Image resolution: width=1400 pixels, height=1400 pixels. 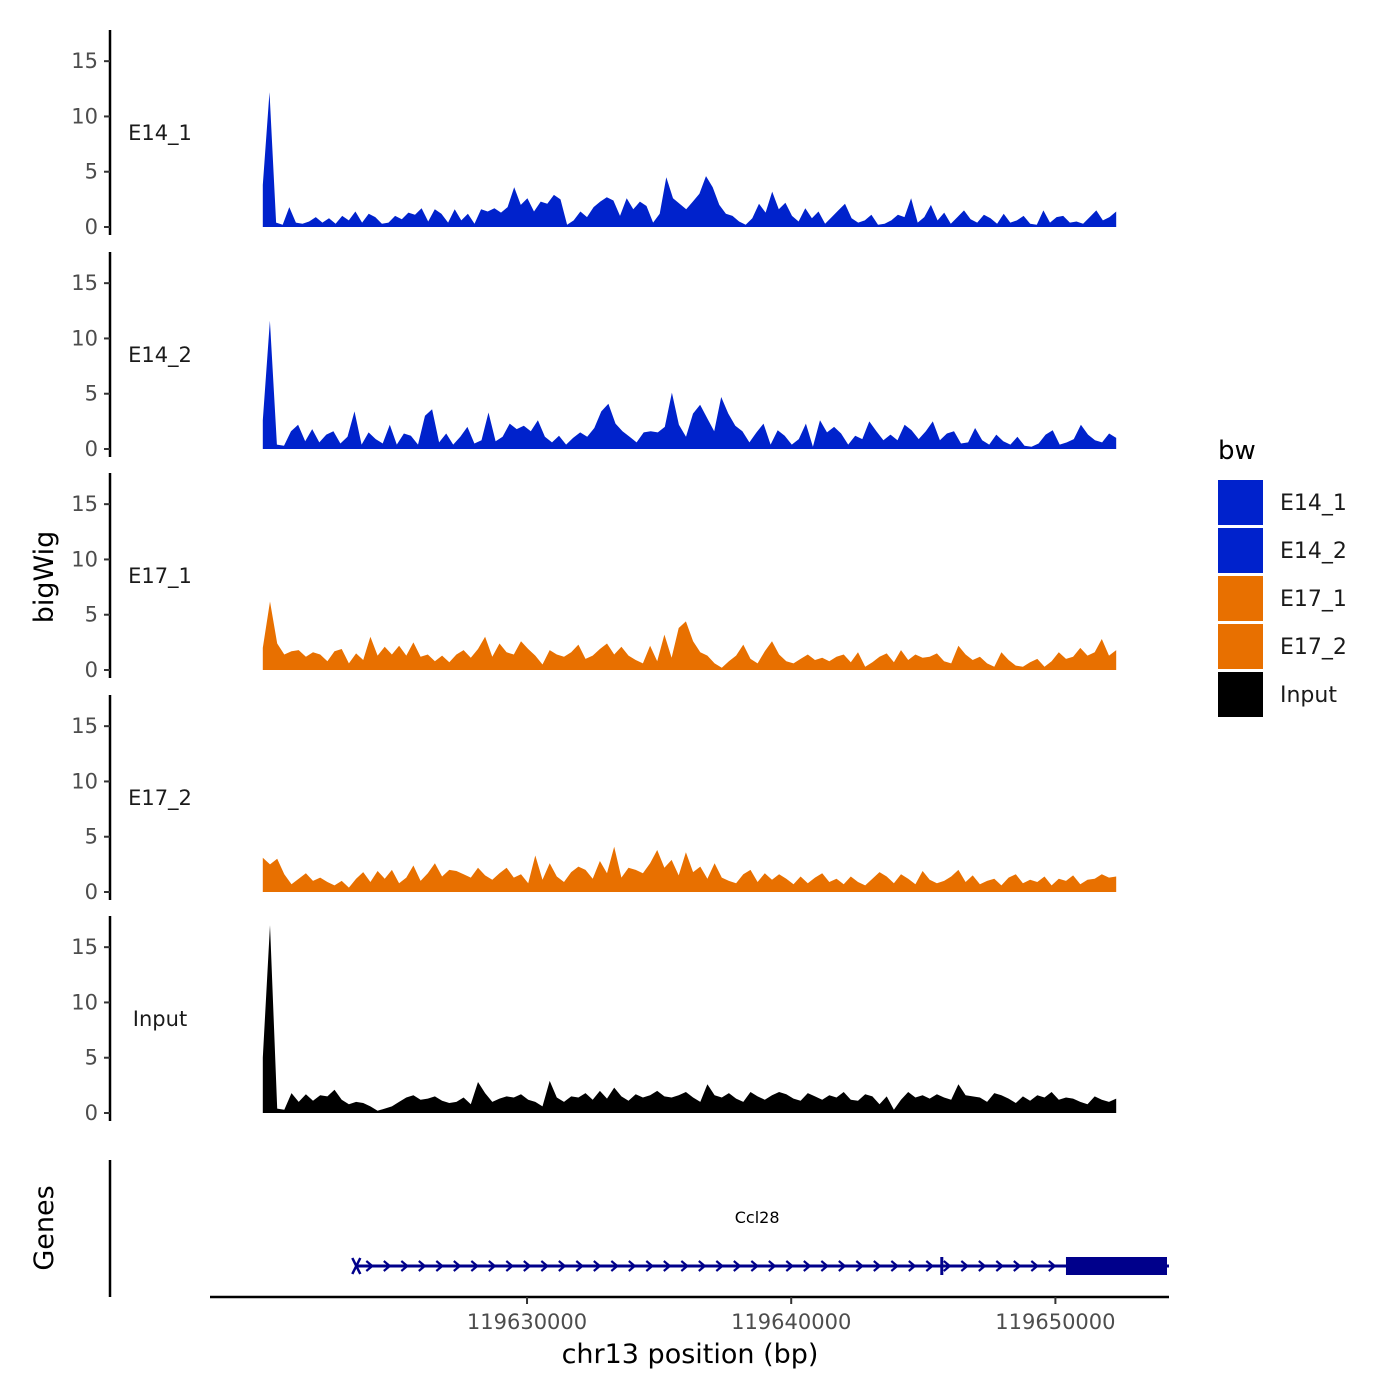 I want to click on gene-track: Ccl28, so click(x=638, y=1228).